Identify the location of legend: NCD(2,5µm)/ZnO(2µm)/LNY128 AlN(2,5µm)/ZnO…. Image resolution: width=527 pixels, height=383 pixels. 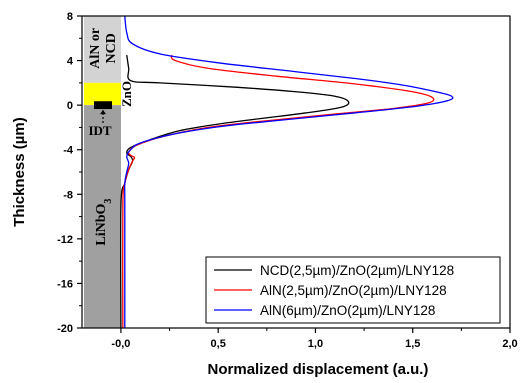
(353, 290).